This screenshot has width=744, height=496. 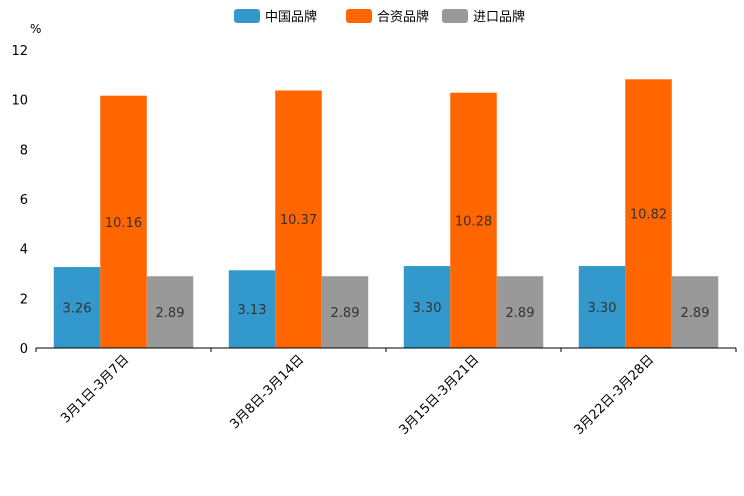 I want to click on legend-label: 进口品牌, so click(x=499, y=17).